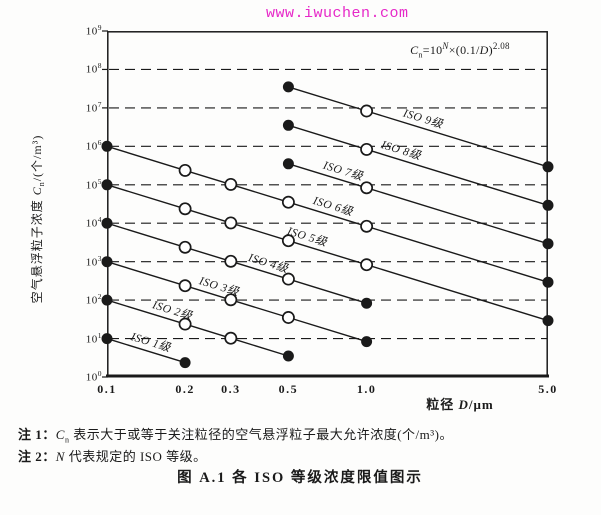 This screenshot has width=601, height=515. What do you see at coordinates (366, 389) in the screenshot?
I see `x-tick-label-1.0: 1.0` at bounding box center [366, 389].